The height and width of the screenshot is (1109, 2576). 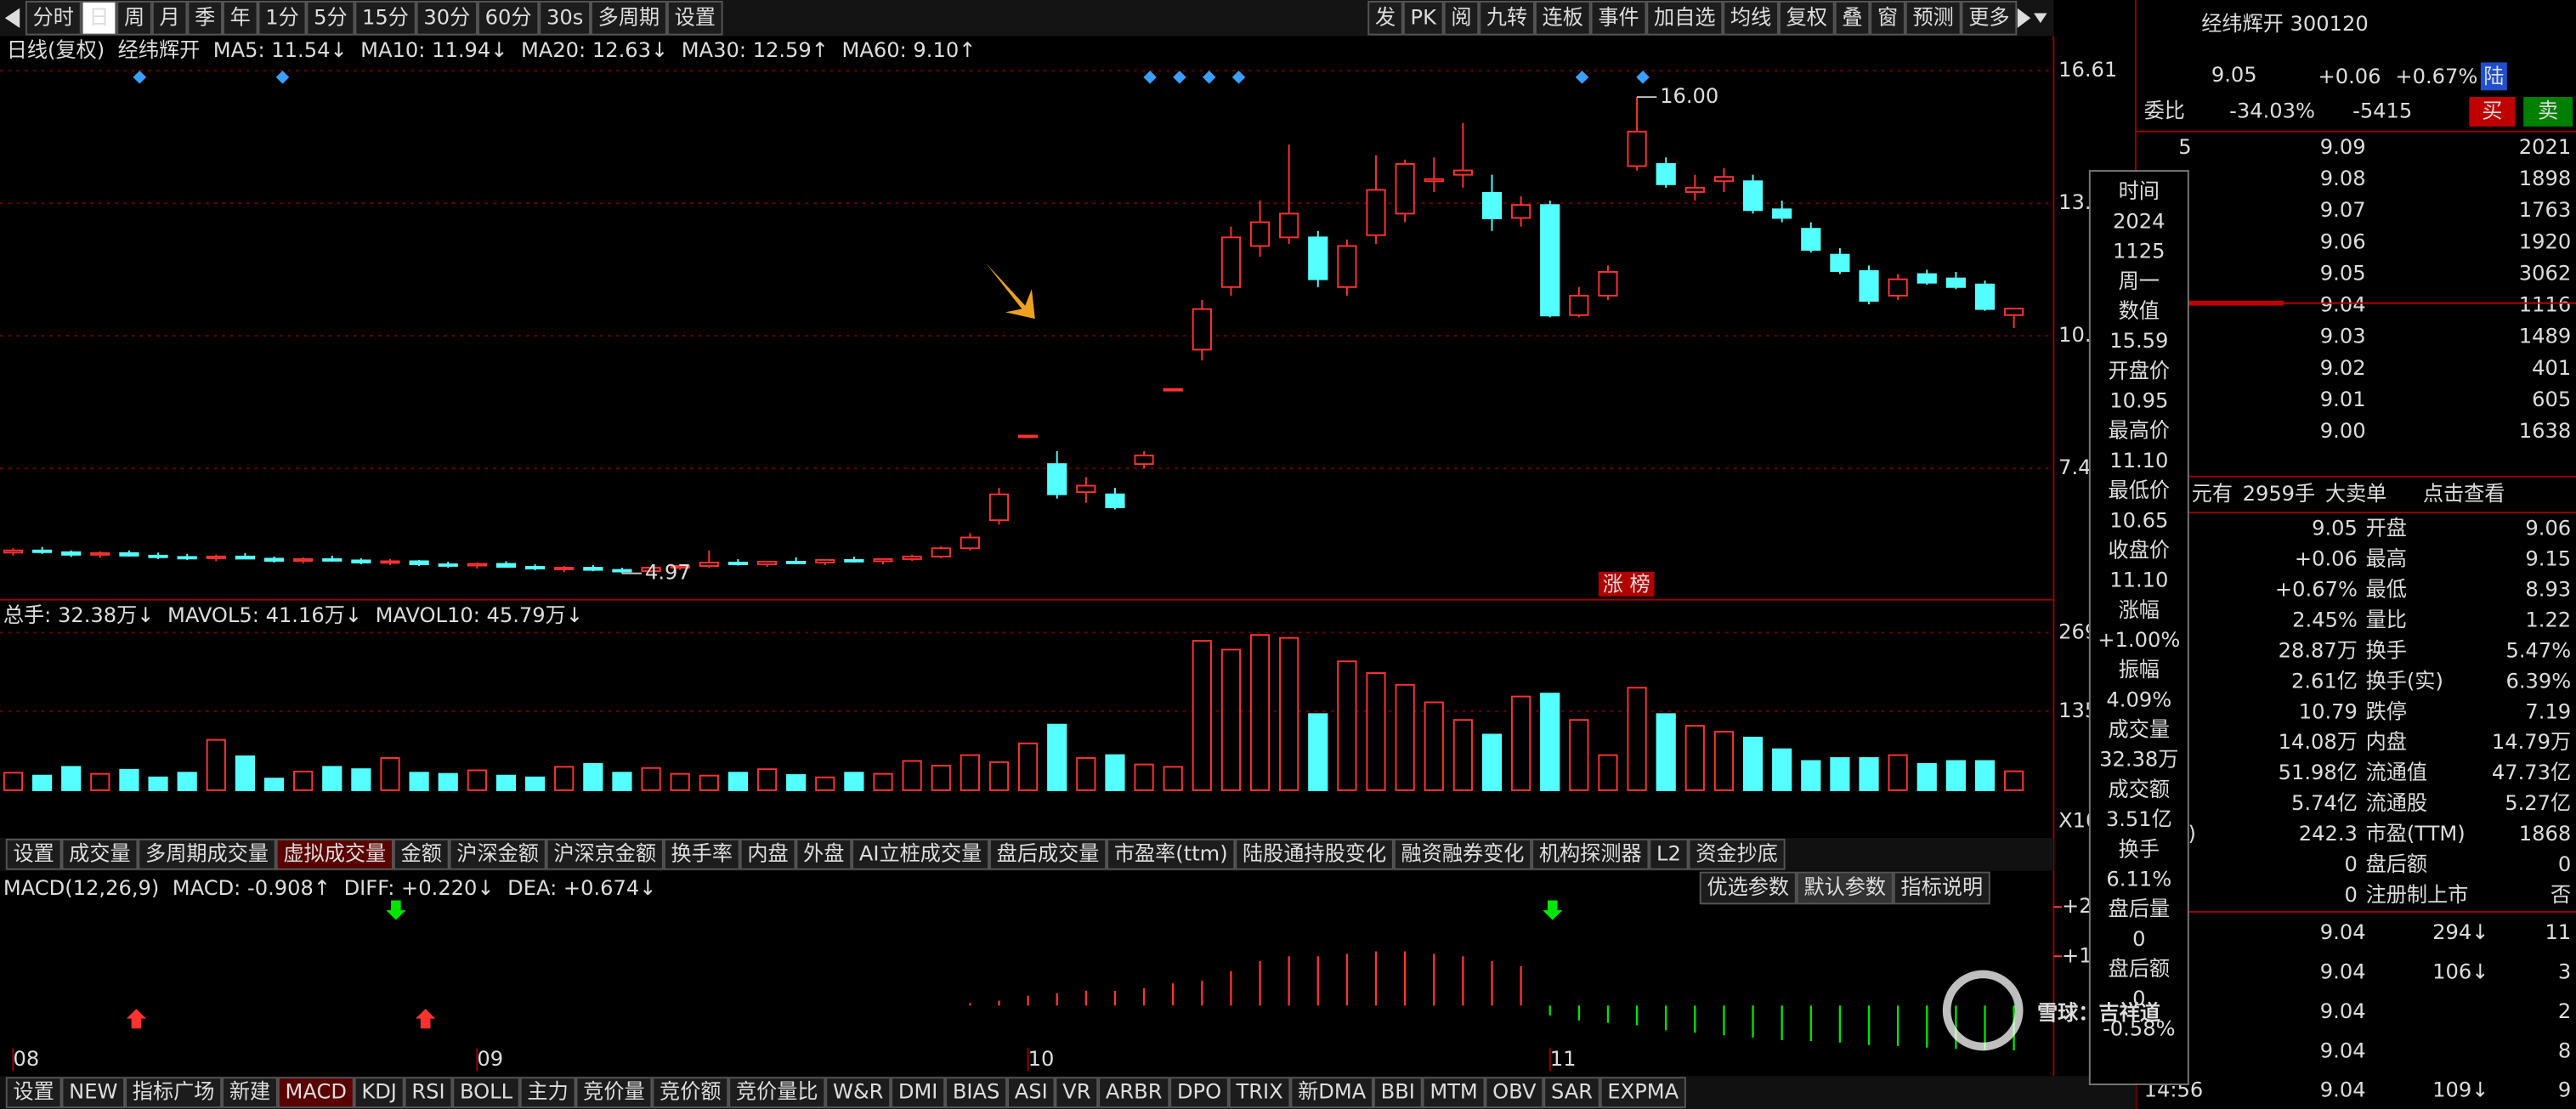 I want to click on param-button: 优选参数, so click(x=1748, y=887).